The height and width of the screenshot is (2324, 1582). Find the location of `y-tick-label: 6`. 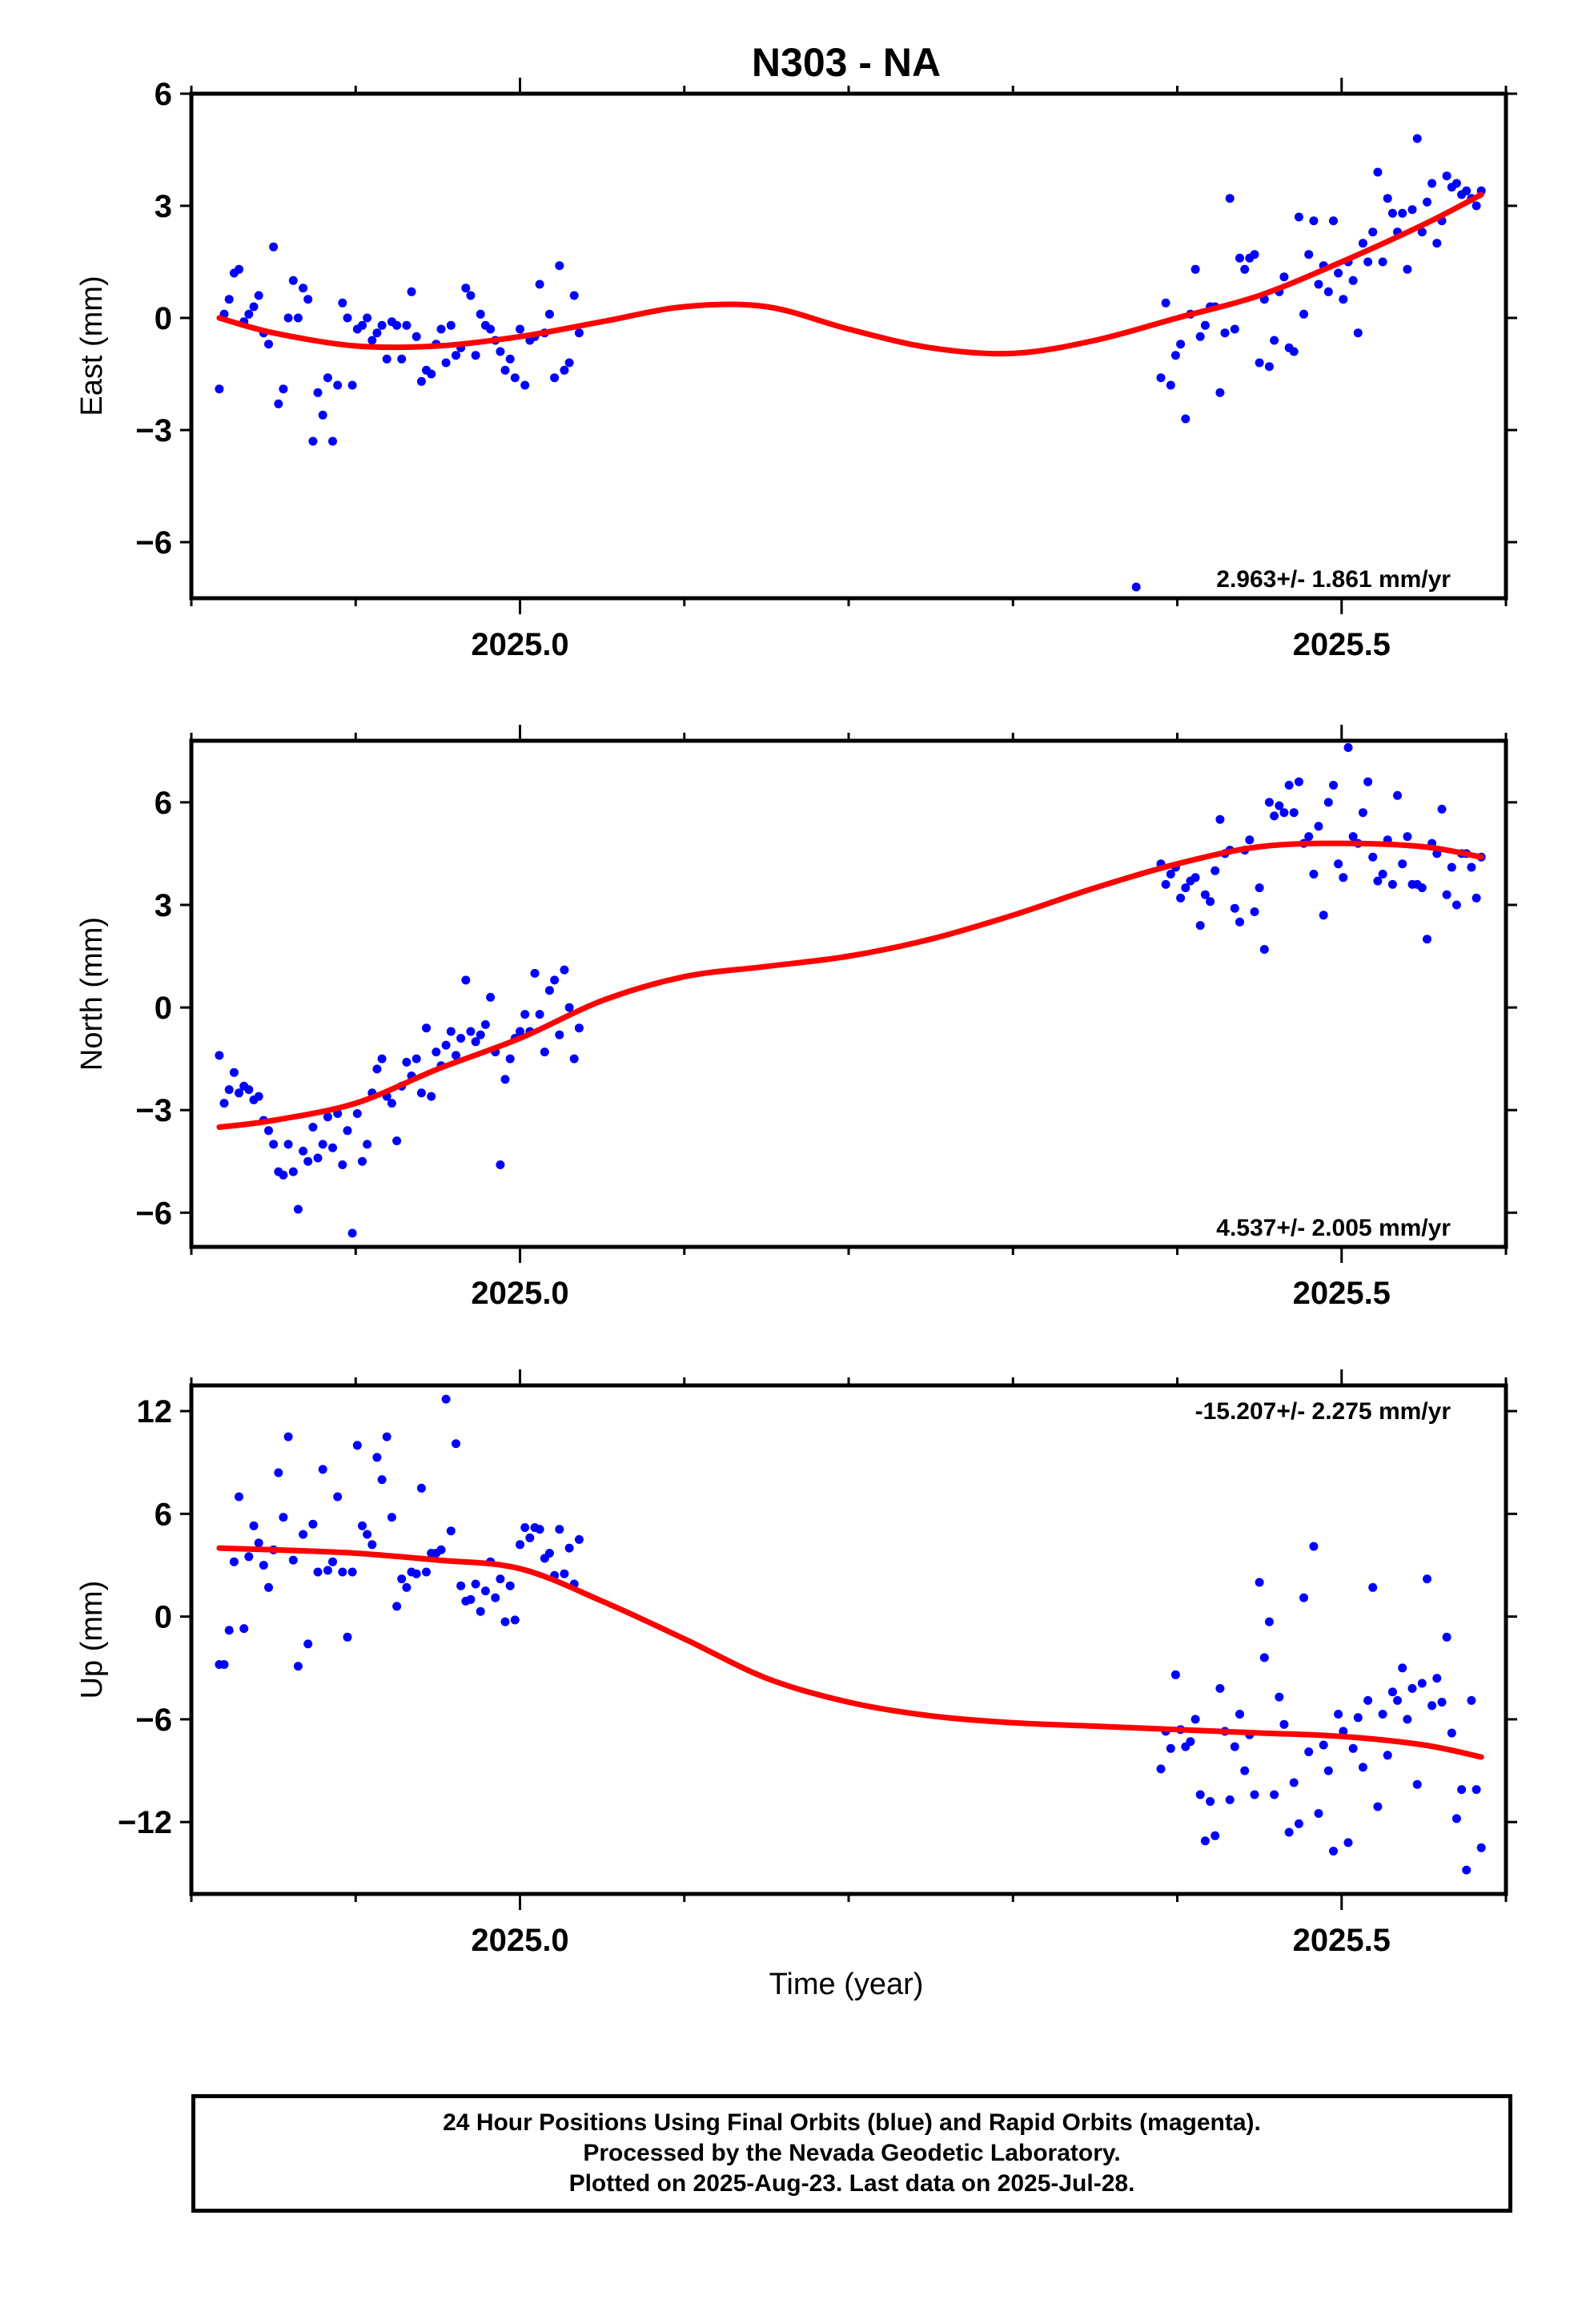

y-tick-label: 6 is located at coordinates (164, 803).